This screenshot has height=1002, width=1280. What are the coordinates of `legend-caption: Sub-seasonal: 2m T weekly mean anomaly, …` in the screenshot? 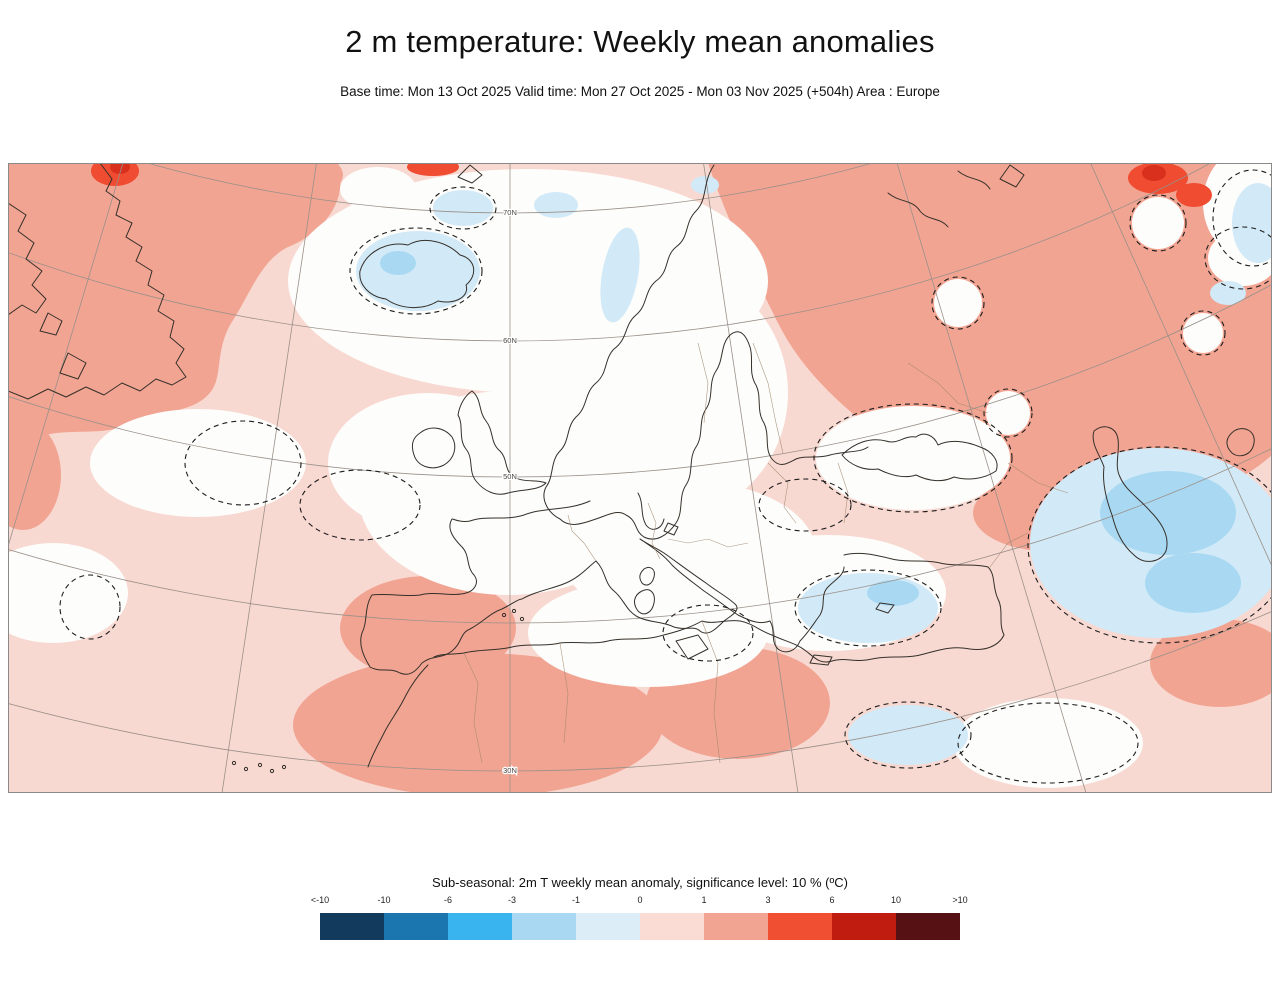 It's located at (640, 882).